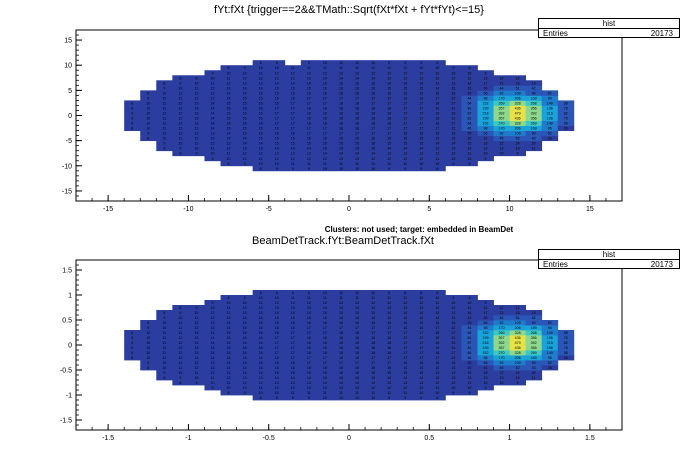 The width and height of the screenshot is (698, 460). Describe the element at coordinates (453, 333) in the screenshot. I see `chart-2-bin-label: 27` at that location.